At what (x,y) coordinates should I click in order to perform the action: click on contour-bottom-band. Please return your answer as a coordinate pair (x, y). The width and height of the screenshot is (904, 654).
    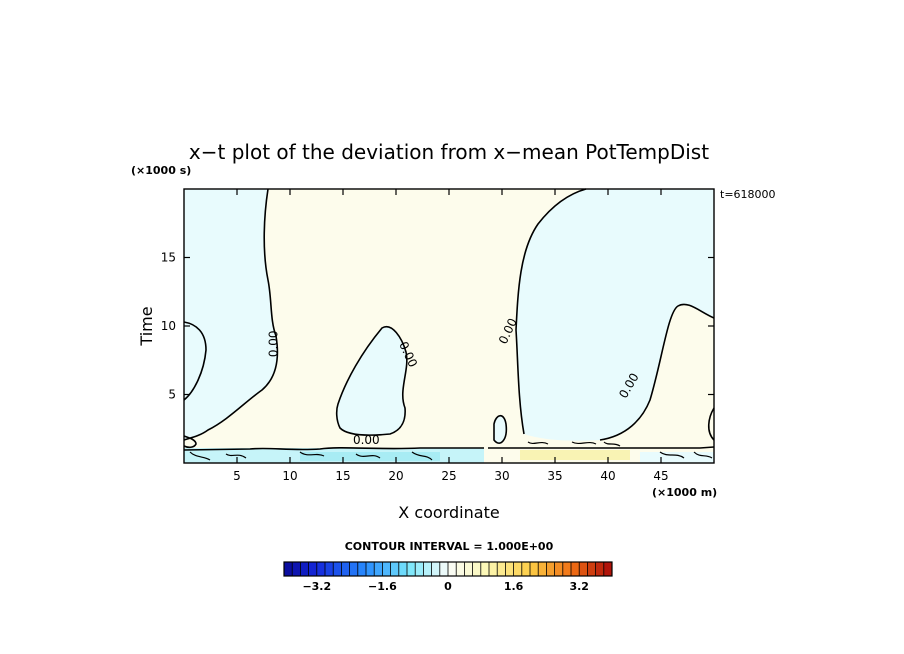
    Looking at the image, I should click on (449, 448).